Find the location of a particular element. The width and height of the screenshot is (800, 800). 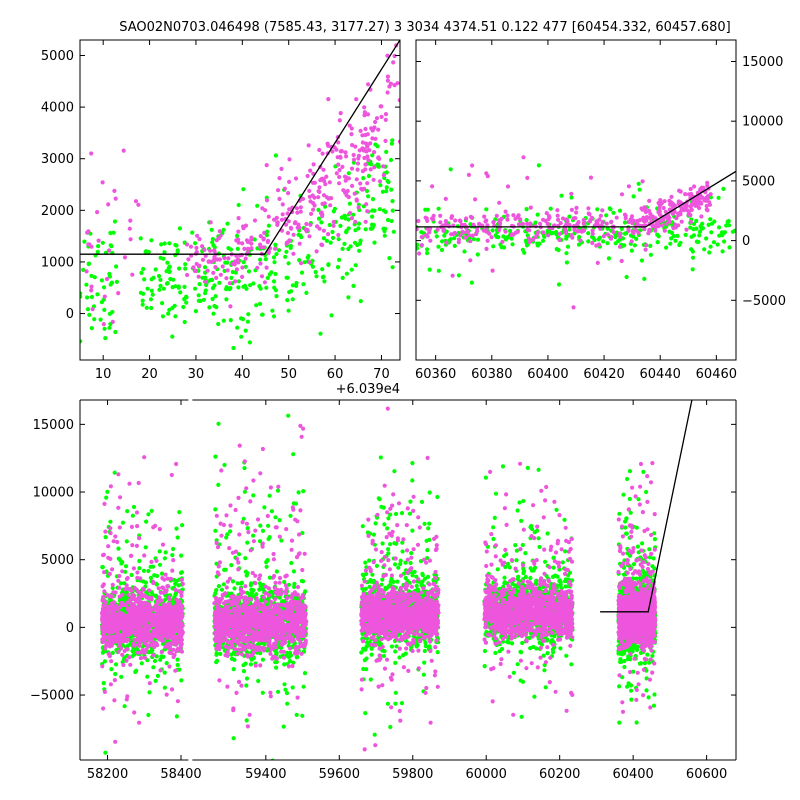

x-tick-label: 60440 is located at coordinates (660, 374).